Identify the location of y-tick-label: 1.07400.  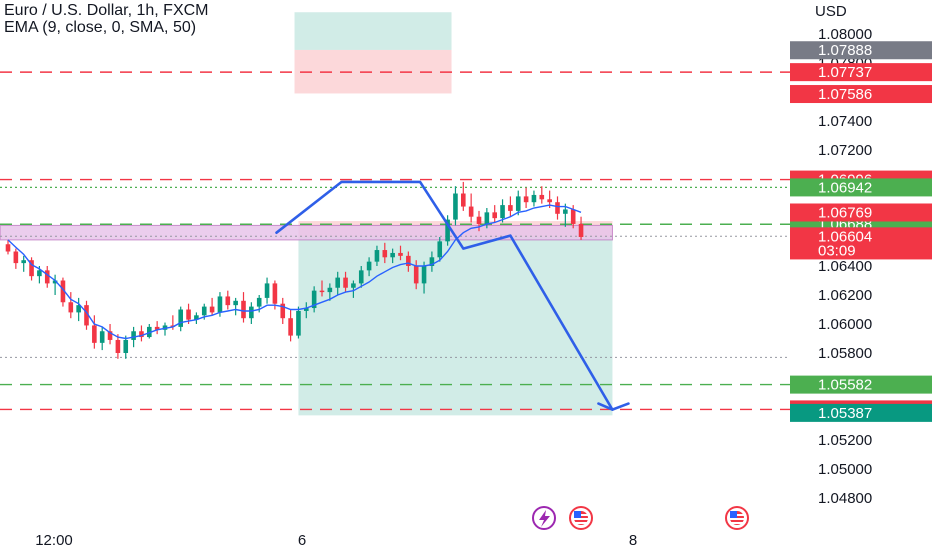
(845, 121).